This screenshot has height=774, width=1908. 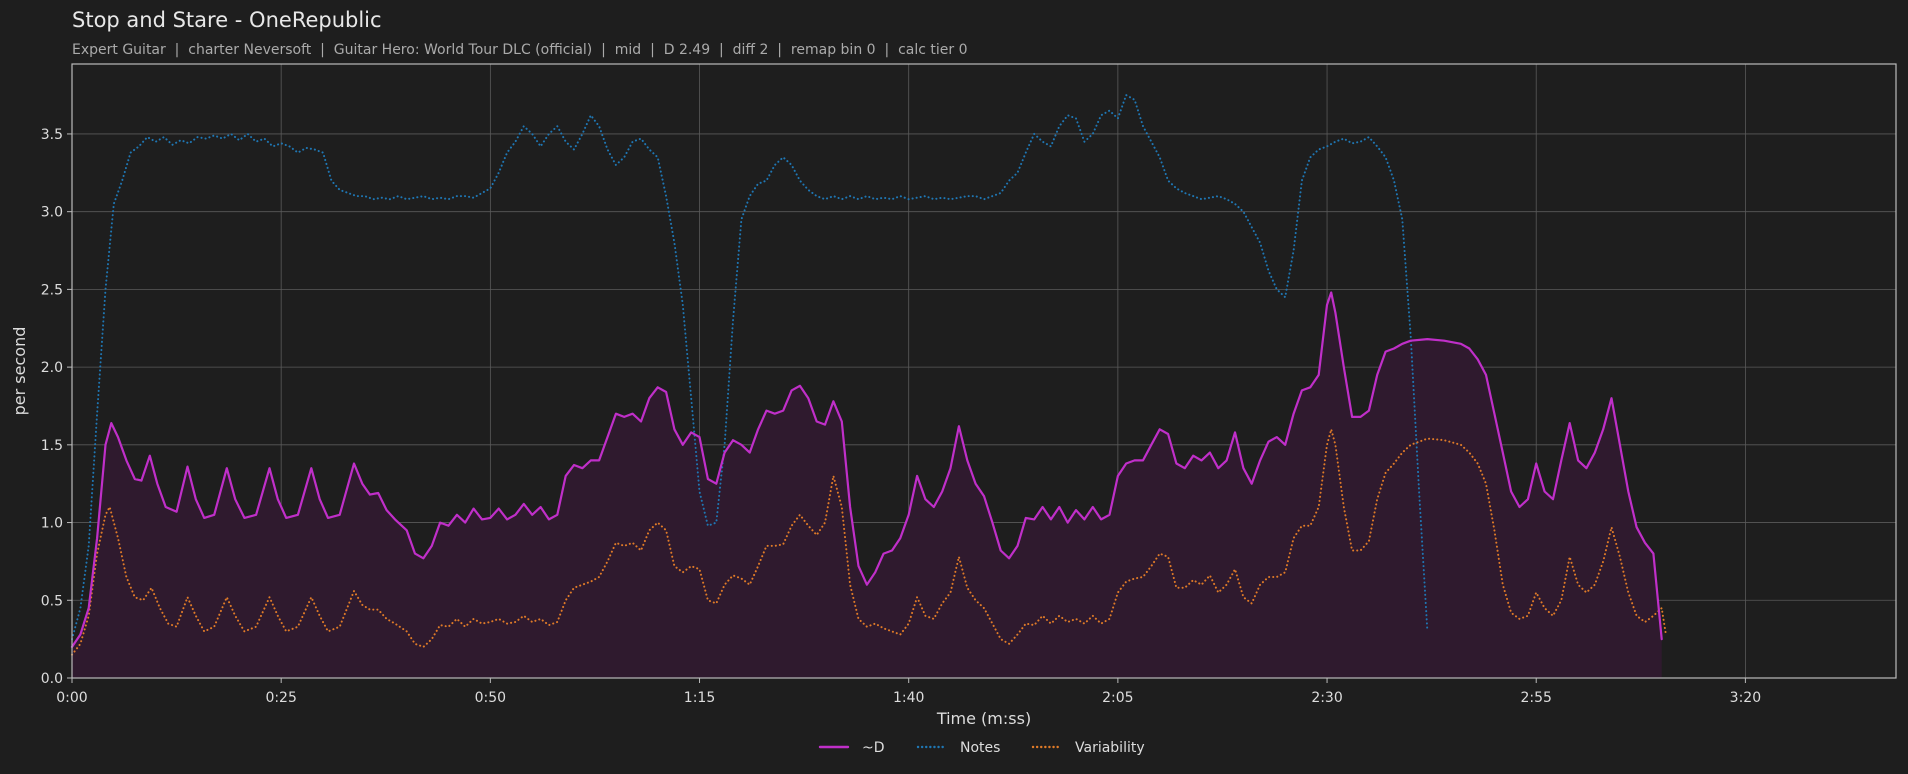 I want to click on y-tick-label: 1.5, so click(x=52, y=446).